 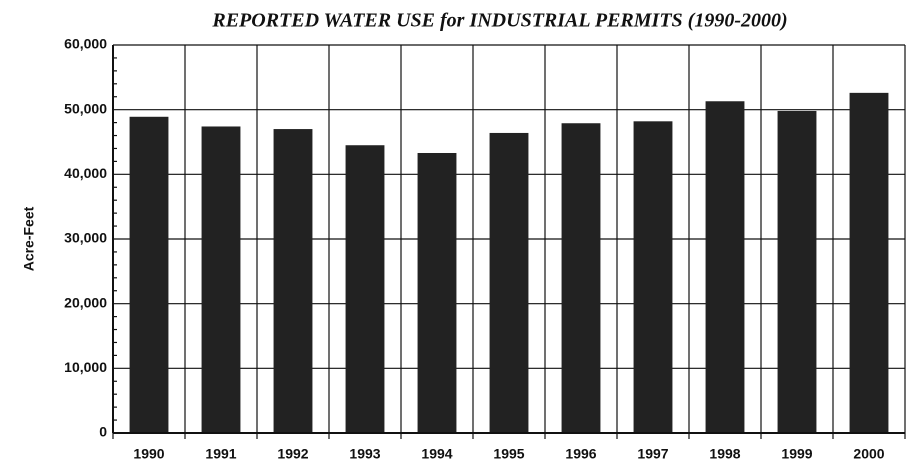 What do you see at coordinates (796, 454) in the screenshot?
I see `x-tick-label: 1999` at bounding box center [796, 454].